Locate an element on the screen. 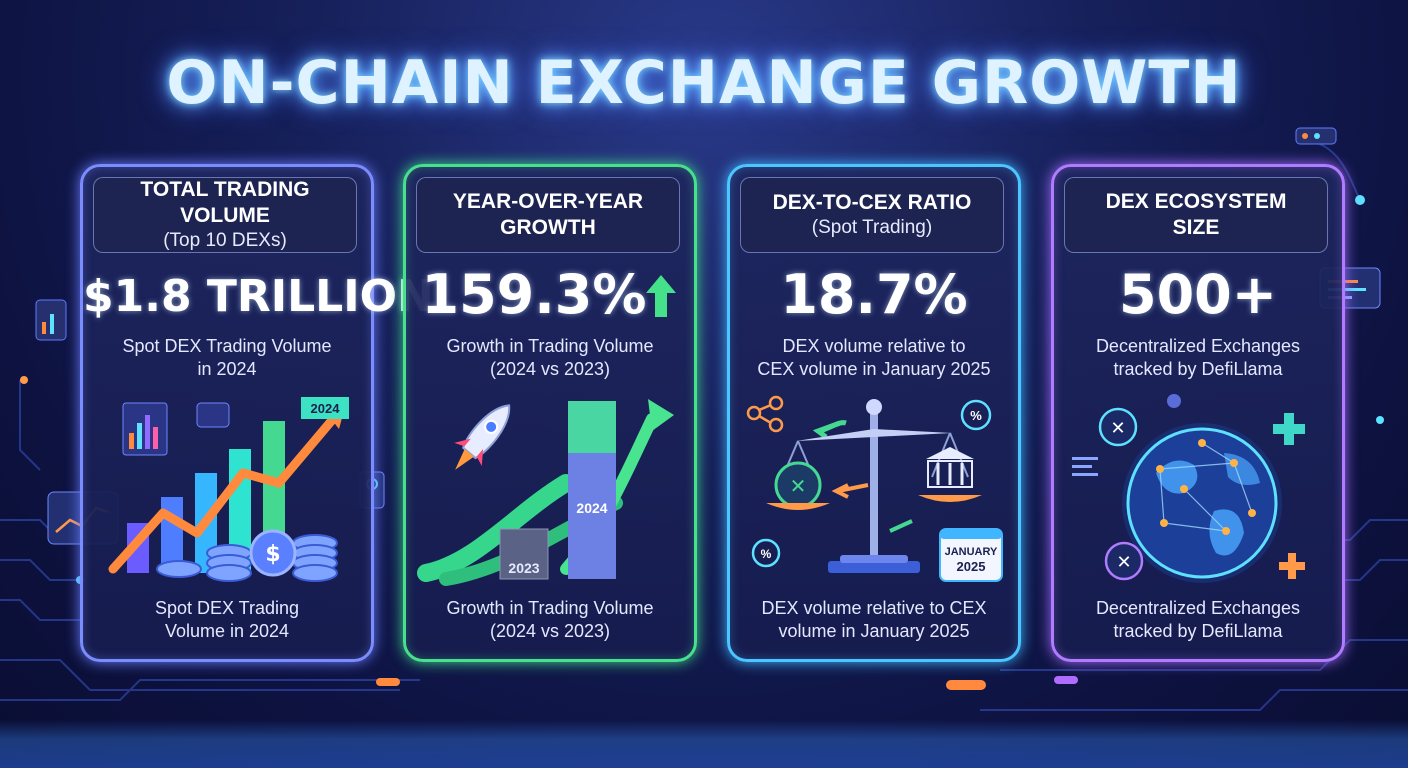  card-header-title: DEX ECOSYSTEM is located at coordinates (1196, 201).